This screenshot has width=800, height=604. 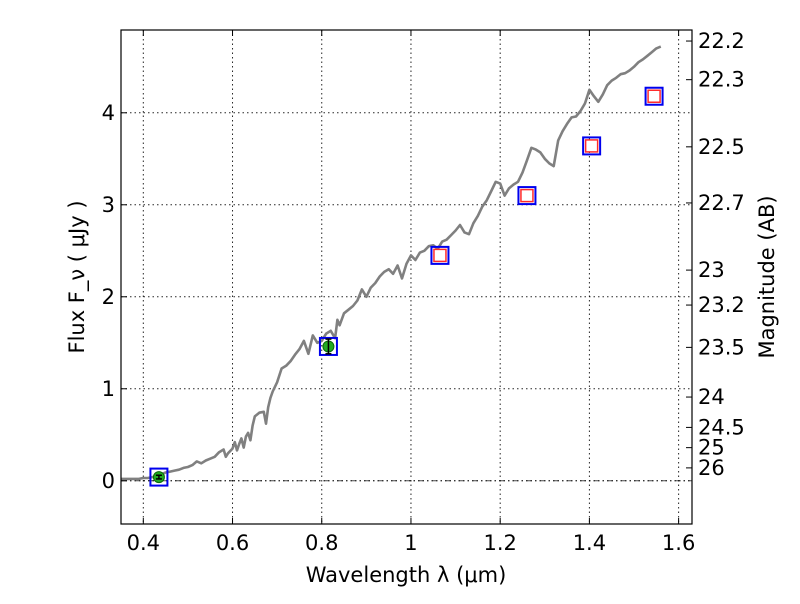 What do you see at coordinates (721, 41) in the screenshot?
I see `y-right-tick-label: 22.2` at bounding box center [721, 41].